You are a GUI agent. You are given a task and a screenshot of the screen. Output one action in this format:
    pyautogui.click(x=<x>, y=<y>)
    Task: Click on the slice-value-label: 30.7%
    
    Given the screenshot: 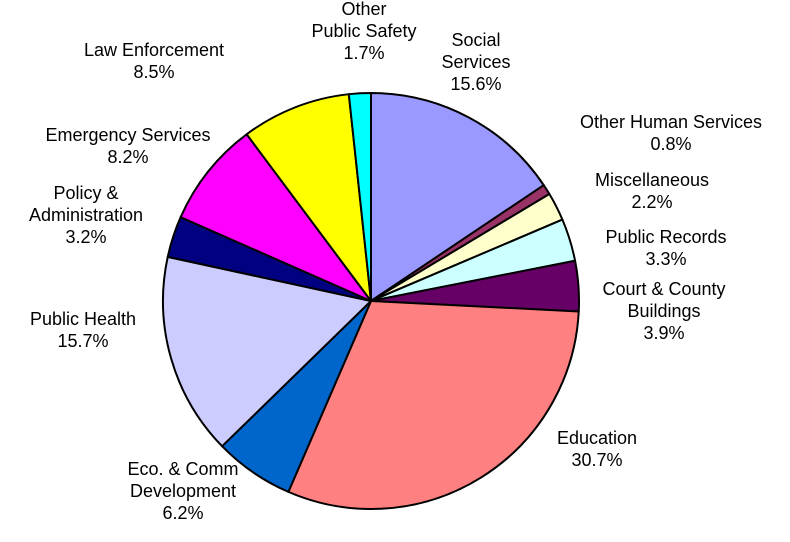 What is the action you would take?
    pyautogui.click(x=596, y=460)
    